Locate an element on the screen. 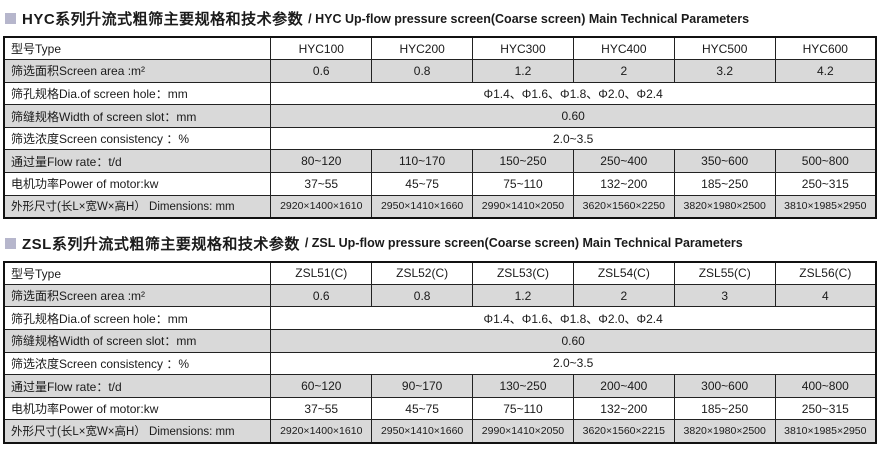  cell-value: 45~75 is located at coordinates (422, 408).